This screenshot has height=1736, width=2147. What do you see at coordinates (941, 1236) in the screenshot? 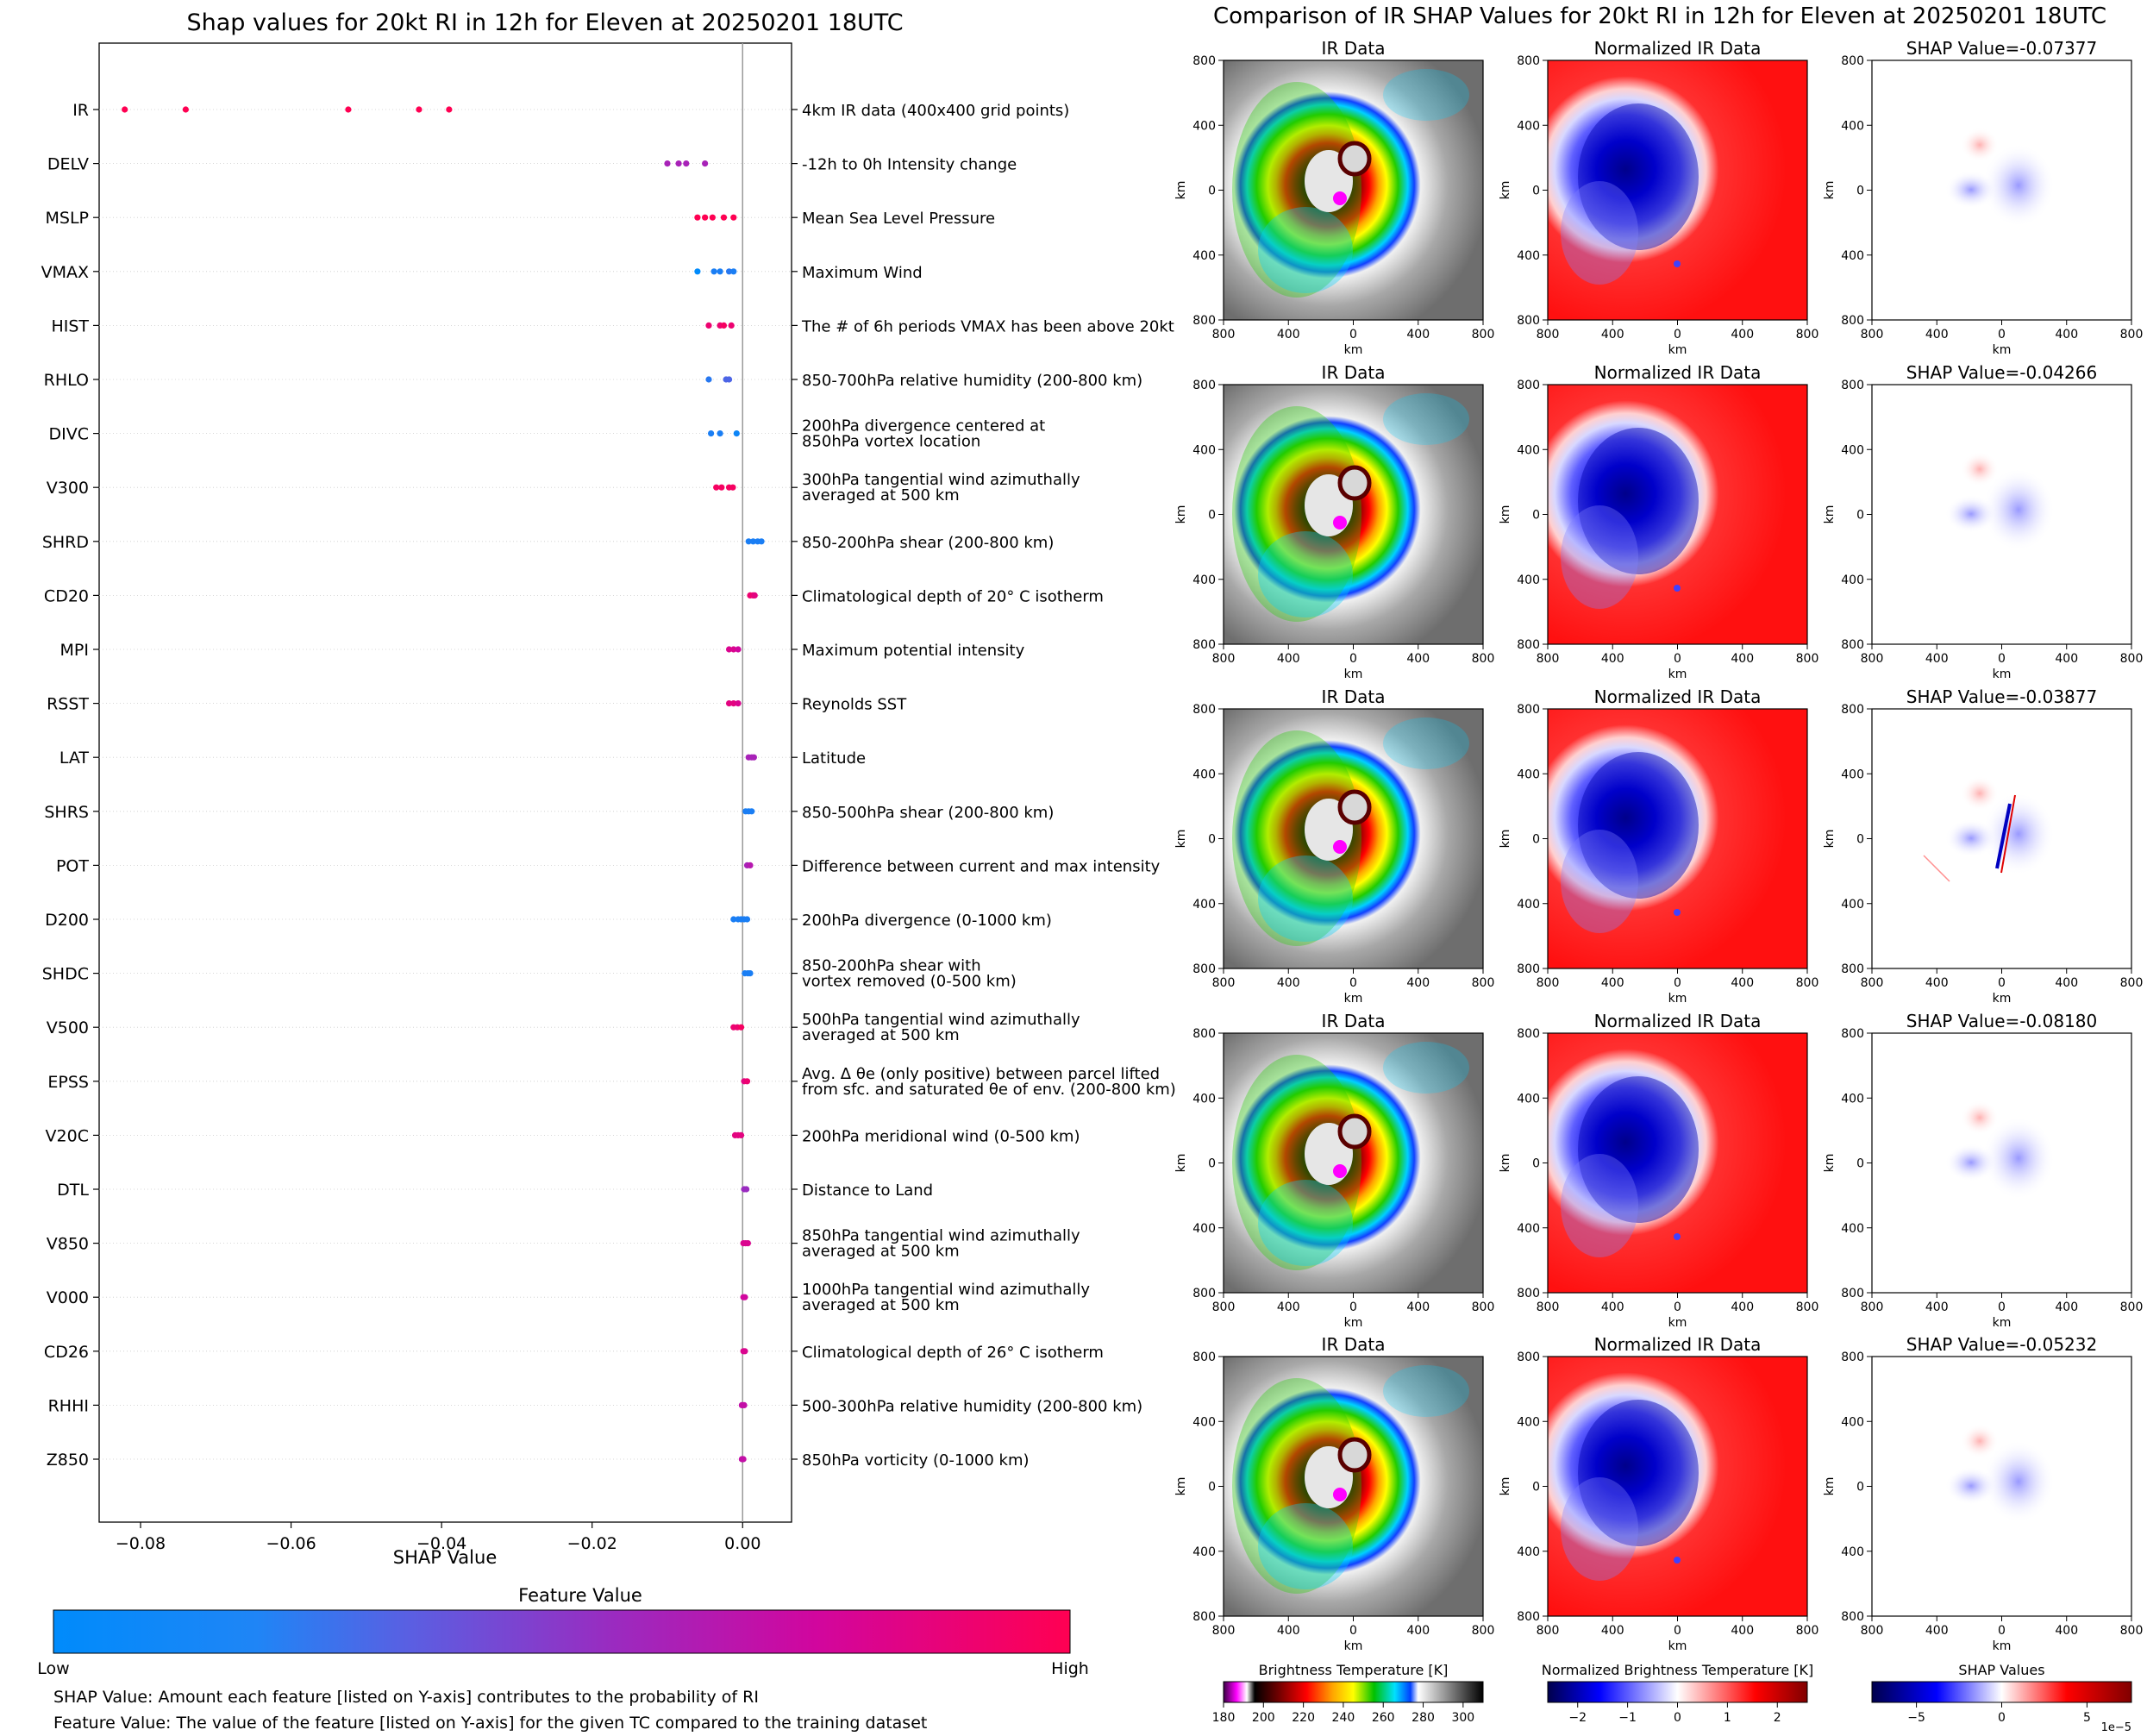
I see `feature-description-label: 850hPa tangential wind azimuthally` at bounding box center [941, 1236].